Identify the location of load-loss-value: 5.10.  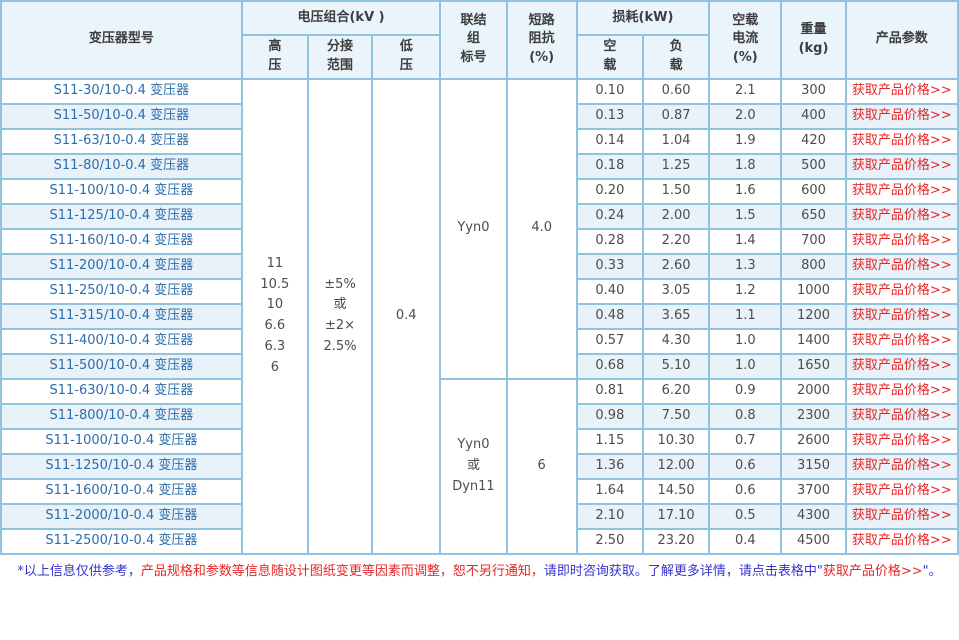
(676, 366).